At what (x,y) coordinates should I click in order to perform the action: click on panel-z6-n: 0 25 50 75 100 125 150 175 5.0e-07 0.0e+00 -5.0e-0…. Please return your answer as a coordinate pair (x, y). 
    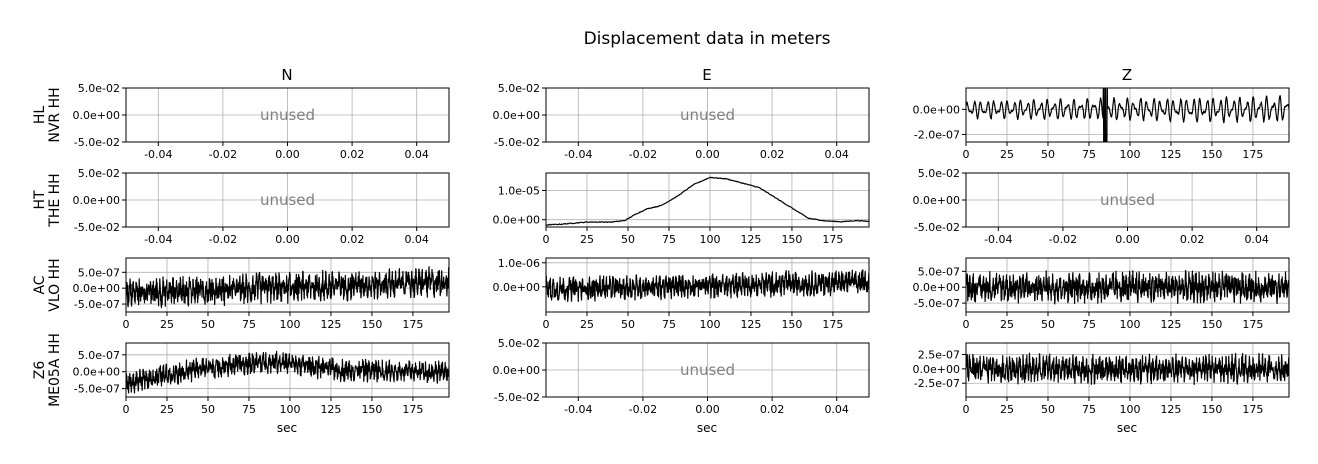
    Looking at the image, I should click on (261, 379).